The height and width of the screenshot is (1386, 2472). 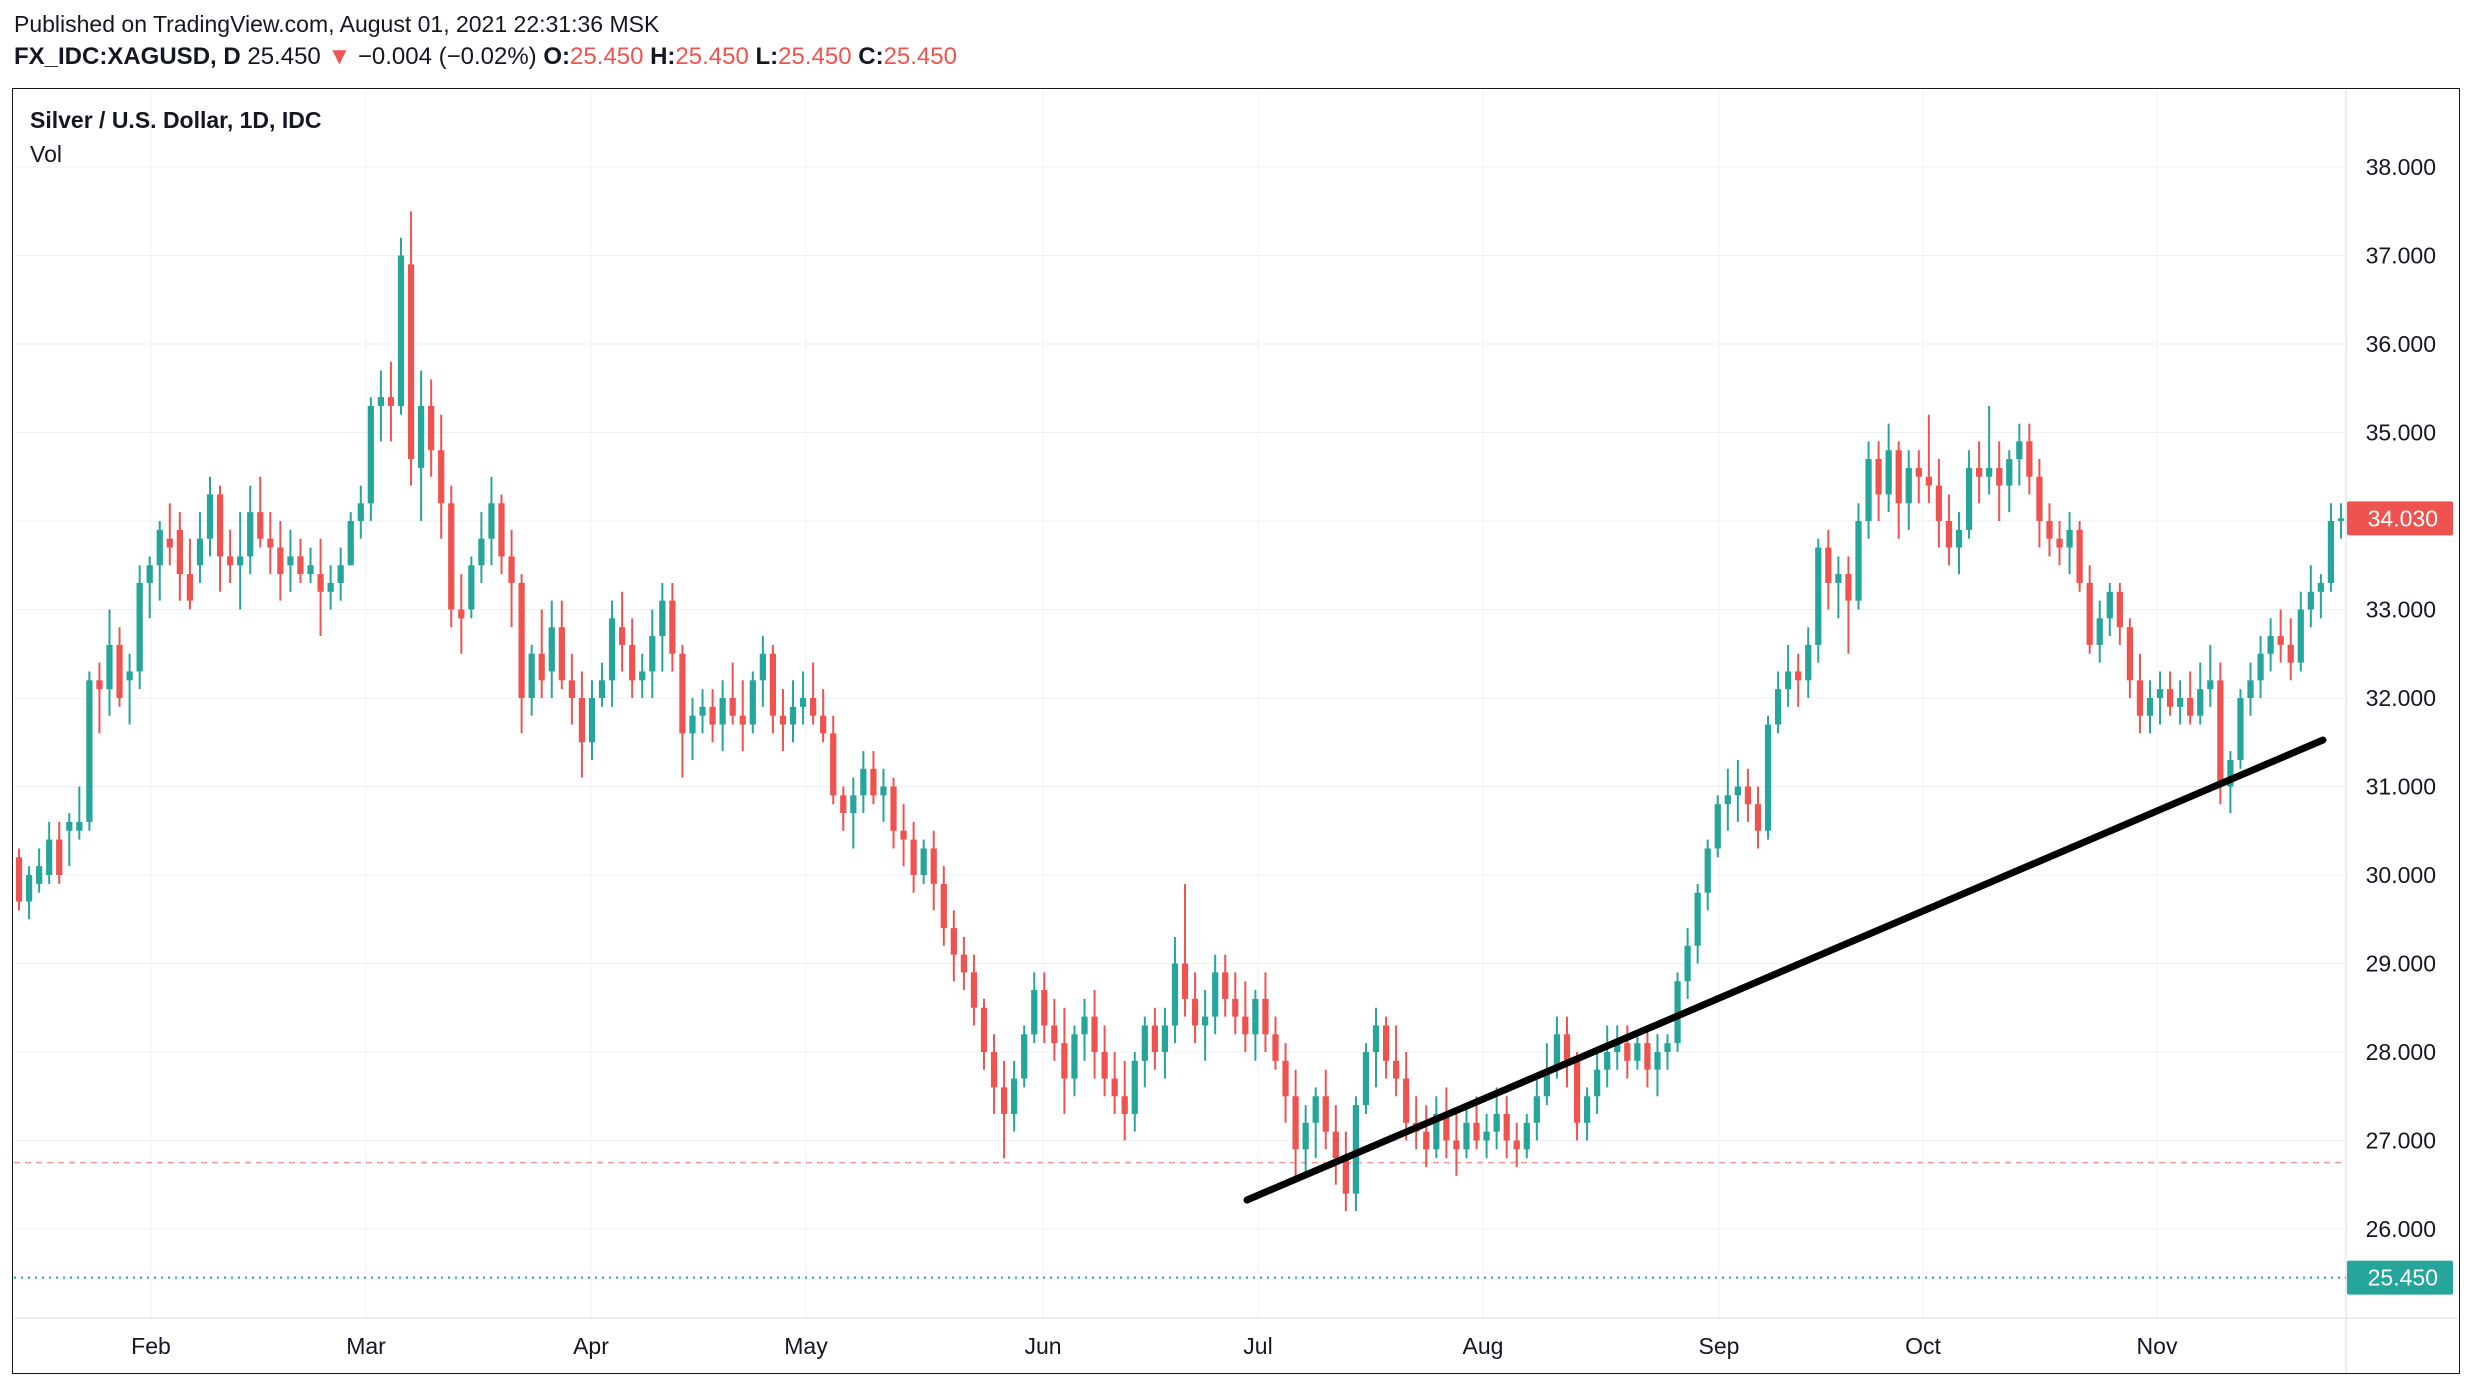 I want to click on time-tick-label: Mar, so click(x=366, y=1346).